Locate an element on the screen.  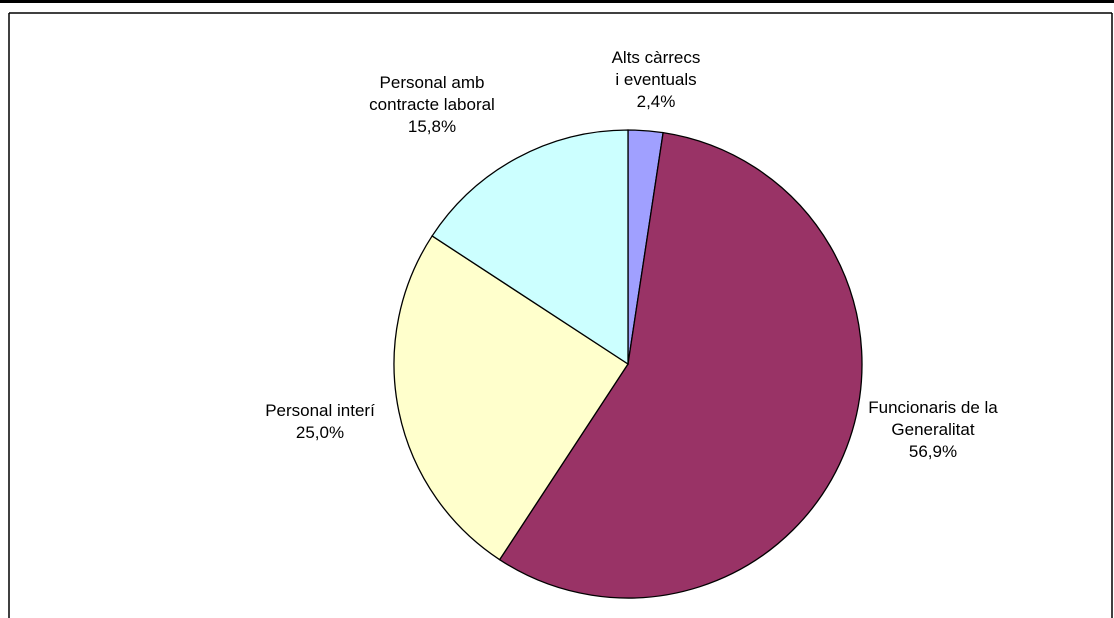
slice-label: Personal amb contracte laboral 15,8% is located at coordinates (432, 104).